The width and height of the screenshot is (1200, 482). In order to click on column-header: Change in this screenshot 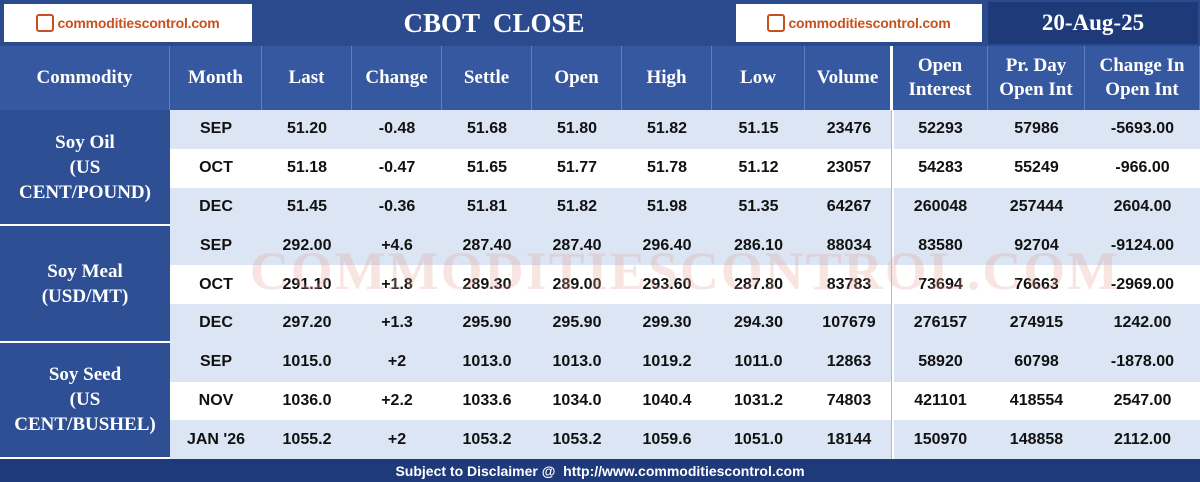, I will do `click(397, 78)`.